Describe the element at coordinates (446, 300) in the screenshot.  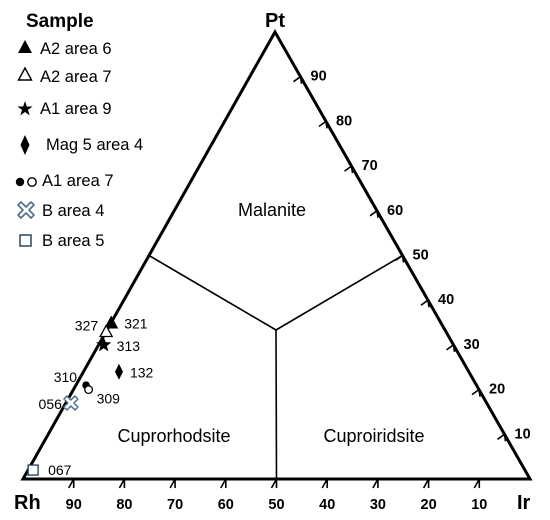
I see `pt-tick-label: 40` at that location.